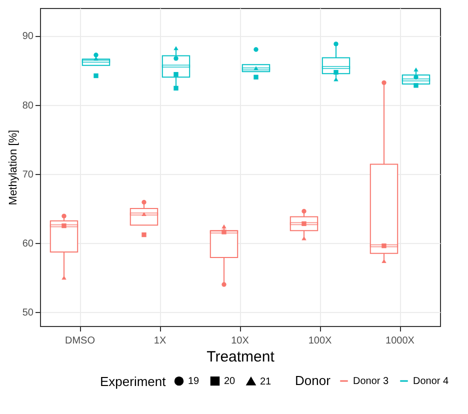  I want to click on y-tick-label: 80, so click(28, 106).